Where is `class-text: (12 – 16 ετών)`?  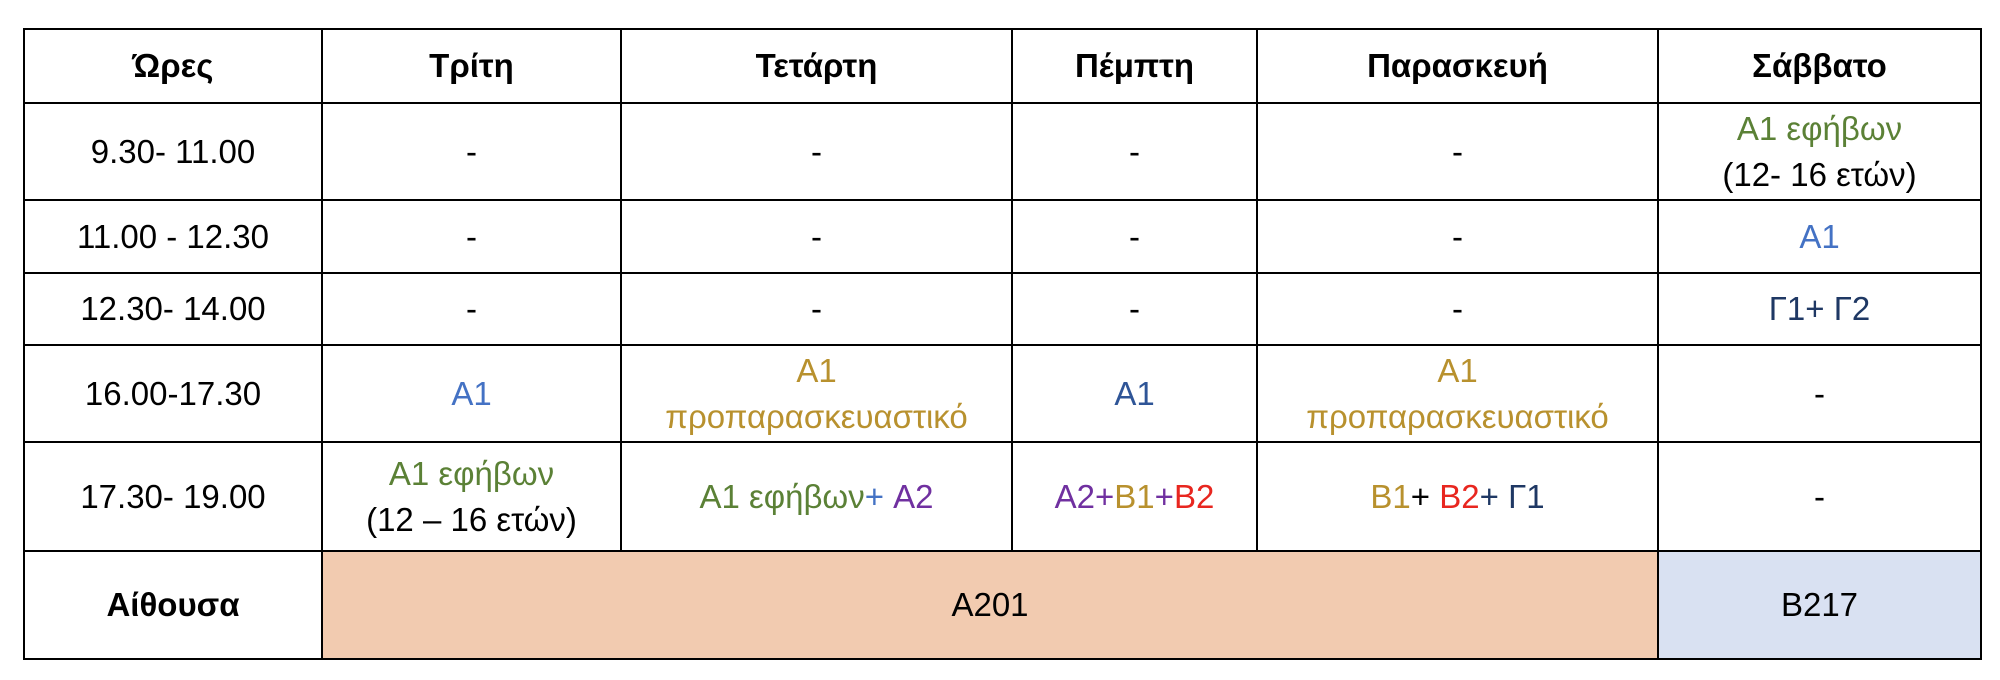
class-text: (12 – 16 ετών) is located at coordinates (471, 519).